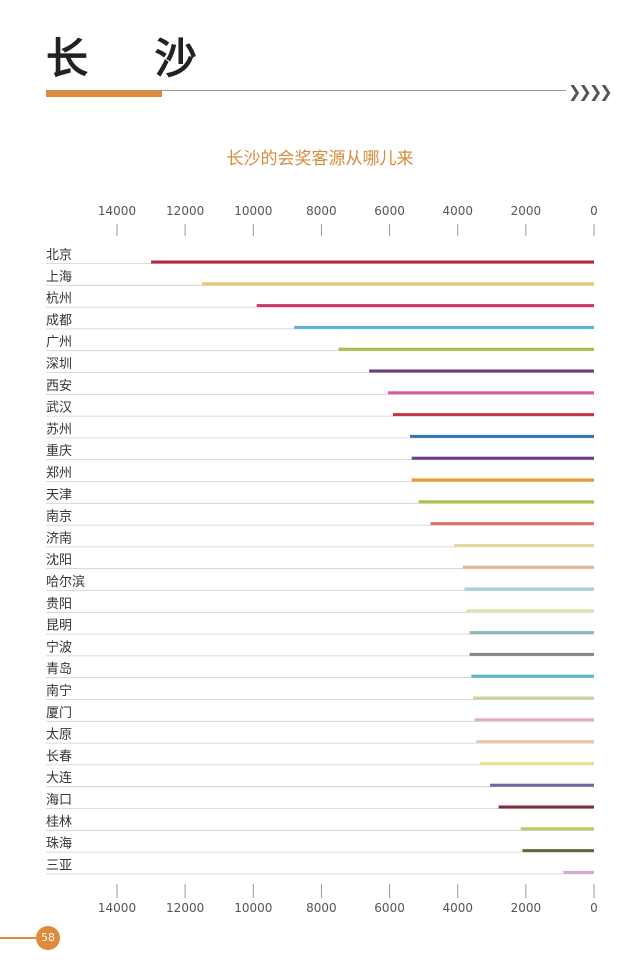  I want to click on category-label: 哈尔滨, so click(65, 582).